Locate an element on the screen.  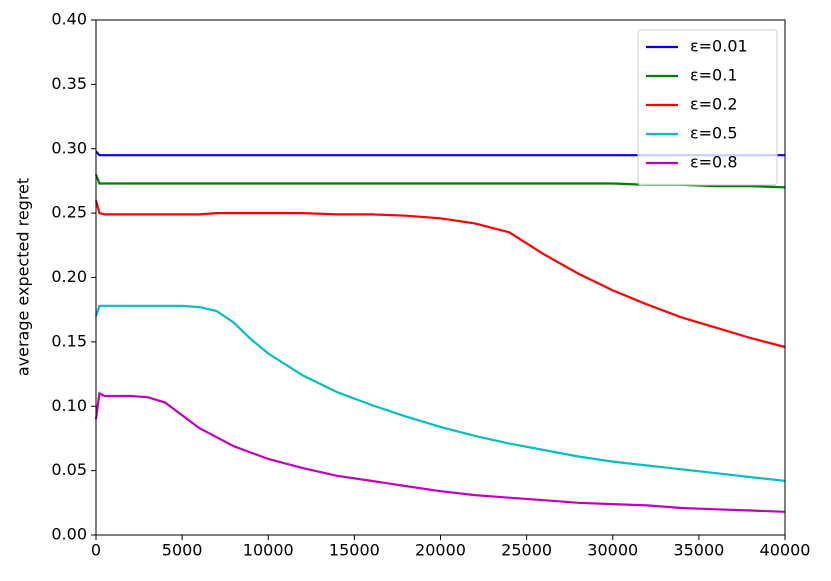
y-tick-label: 0.10 is located at coordinates (69, 405).